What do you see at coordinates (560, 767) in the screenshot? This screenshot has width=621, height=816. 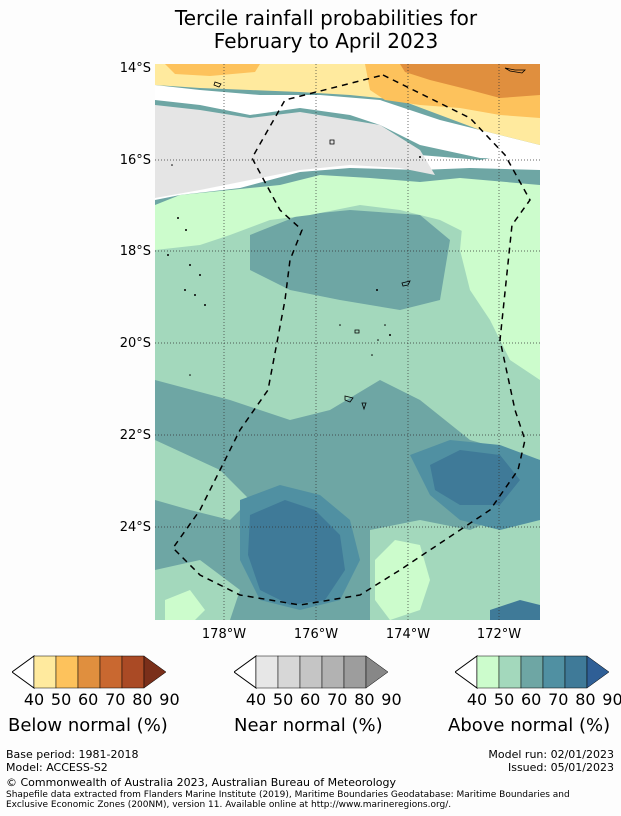 I see `issued-date: Issued: 05/01/2023` at bounding box center [560, 767].